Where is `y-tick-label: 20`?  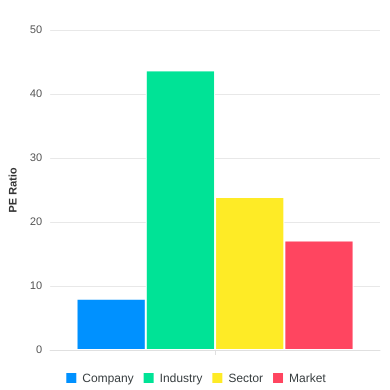
y-tick-label: 20 is located at coordinates (36, 222).